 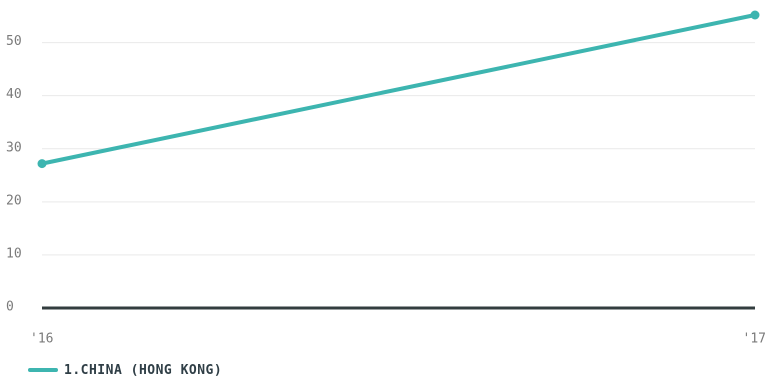 I want to click on y-tick-label: 30, so click(x=14, y=147).